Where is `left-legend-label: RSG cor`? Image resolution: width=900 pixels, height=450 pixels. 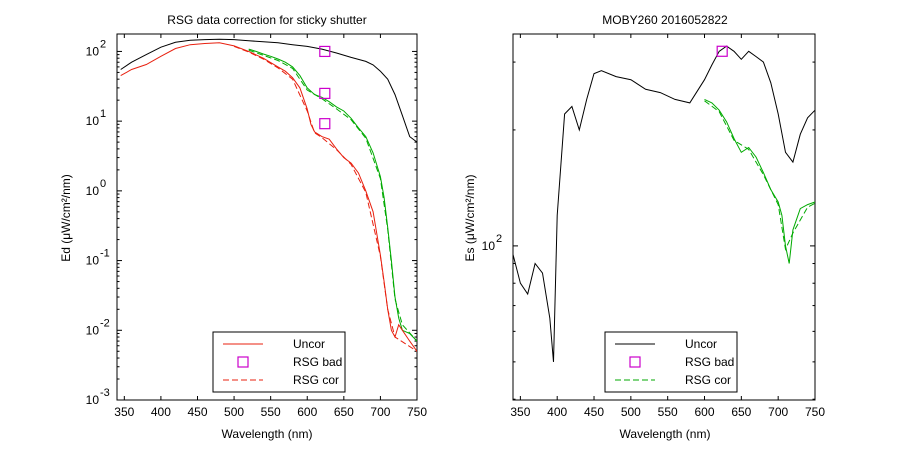 left-legend-label: RSG cor is located at coordinates (316, 380).